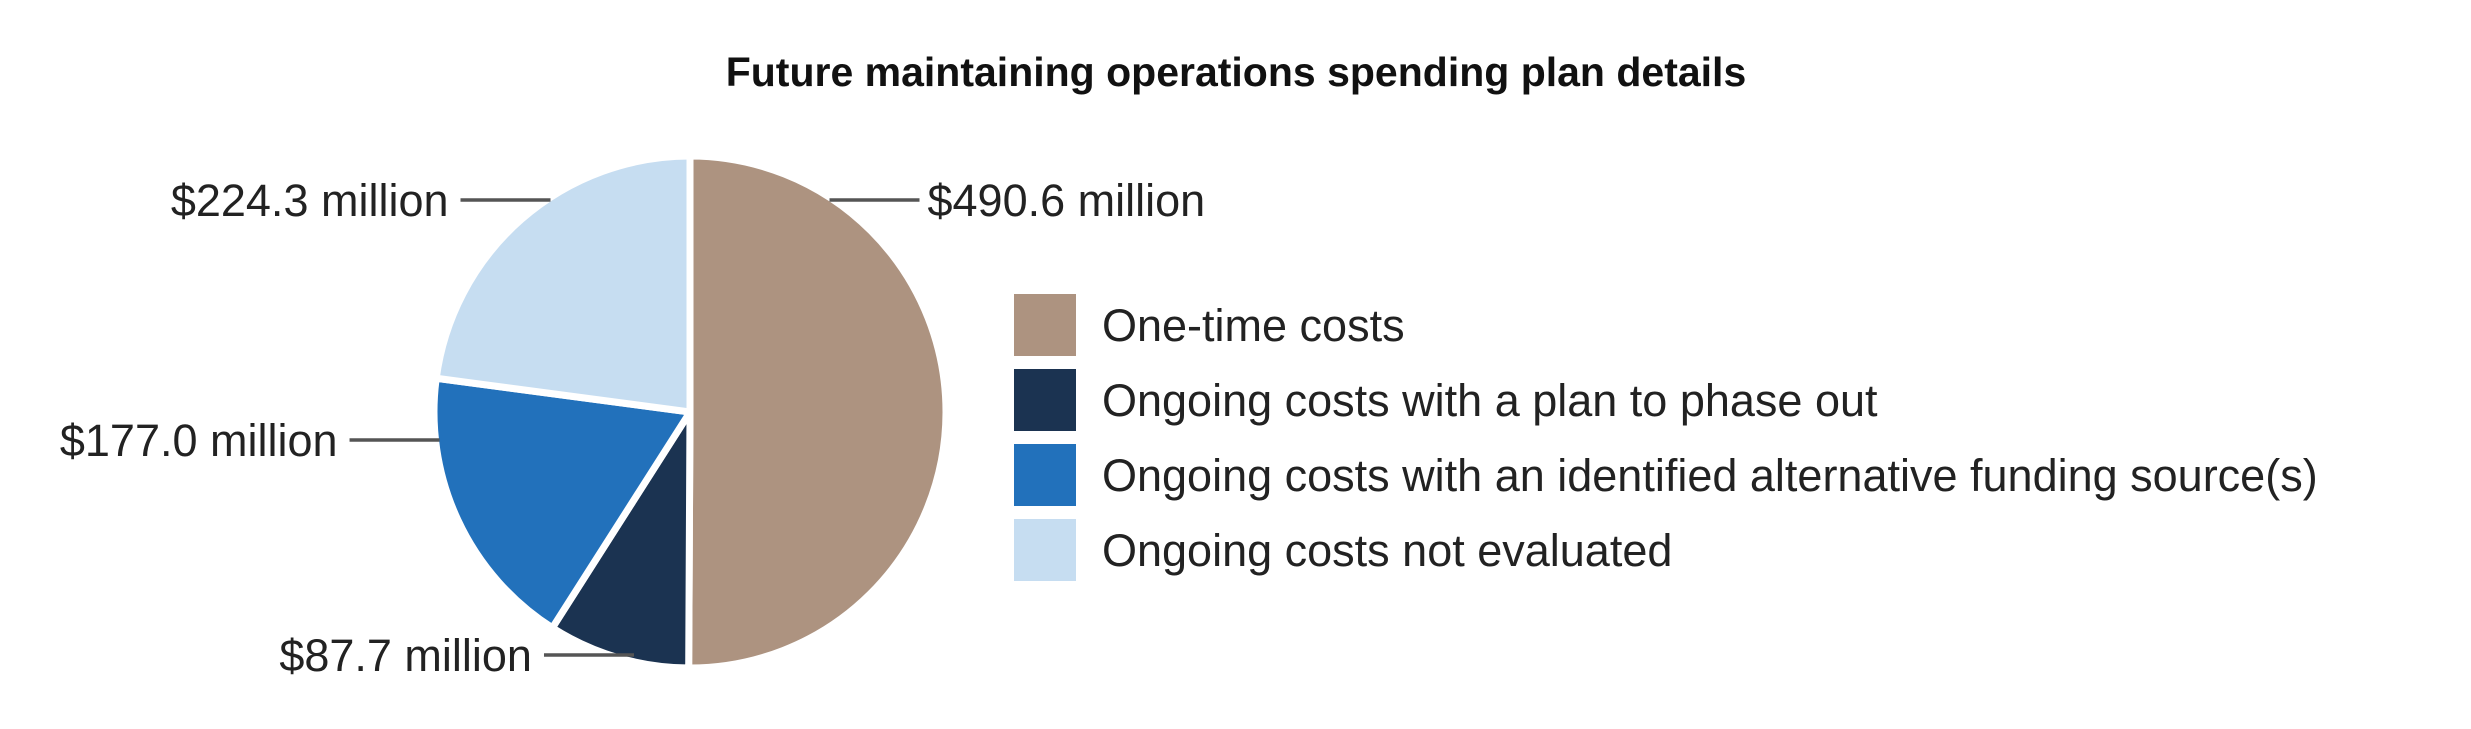  I want to click on data-label-ongoing-costs-with-a-plan-to-phase-out: $87.7 million, so click(405, 655).